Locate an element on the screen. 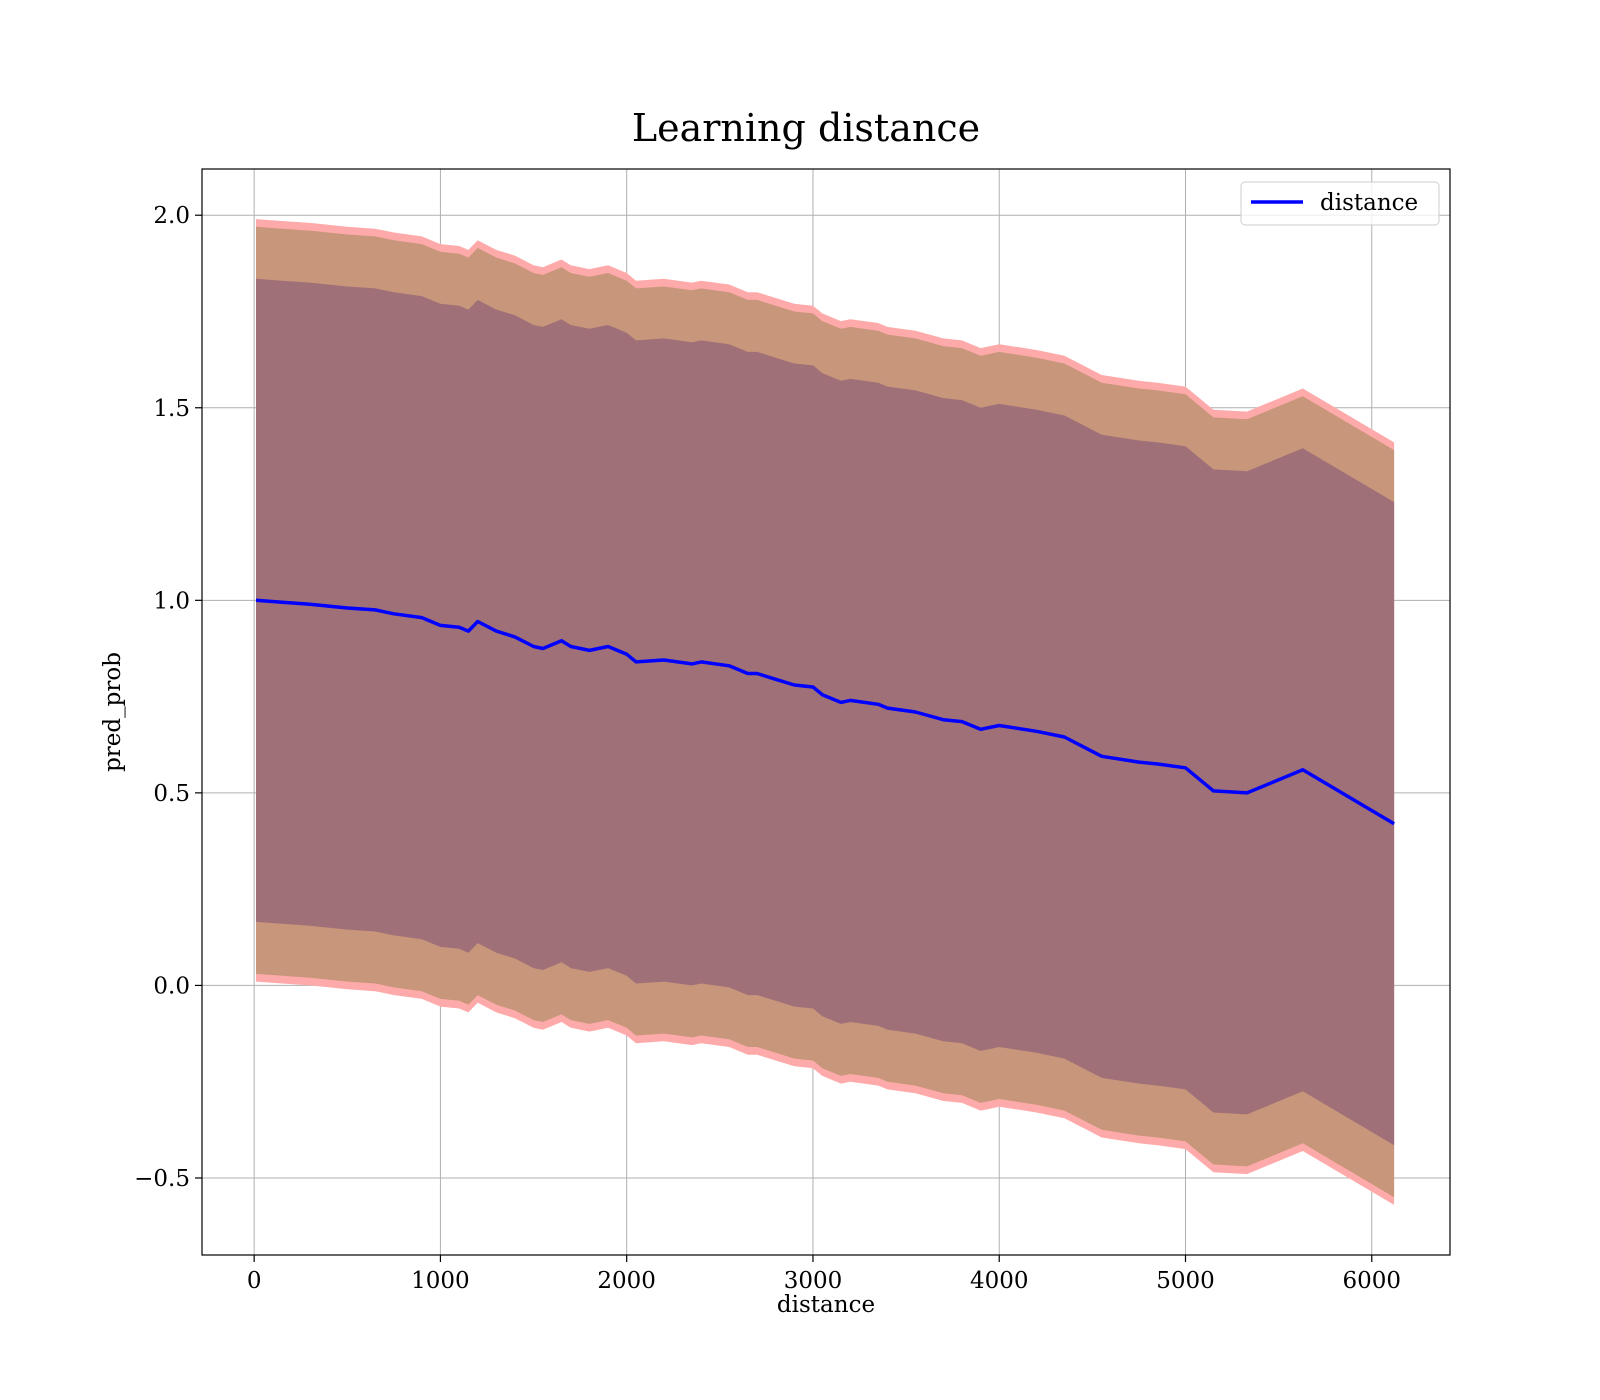 The width and height of the screenshot is (1600, 1400). y-tick-label: 1.5 is located at coordinates (171, 409).